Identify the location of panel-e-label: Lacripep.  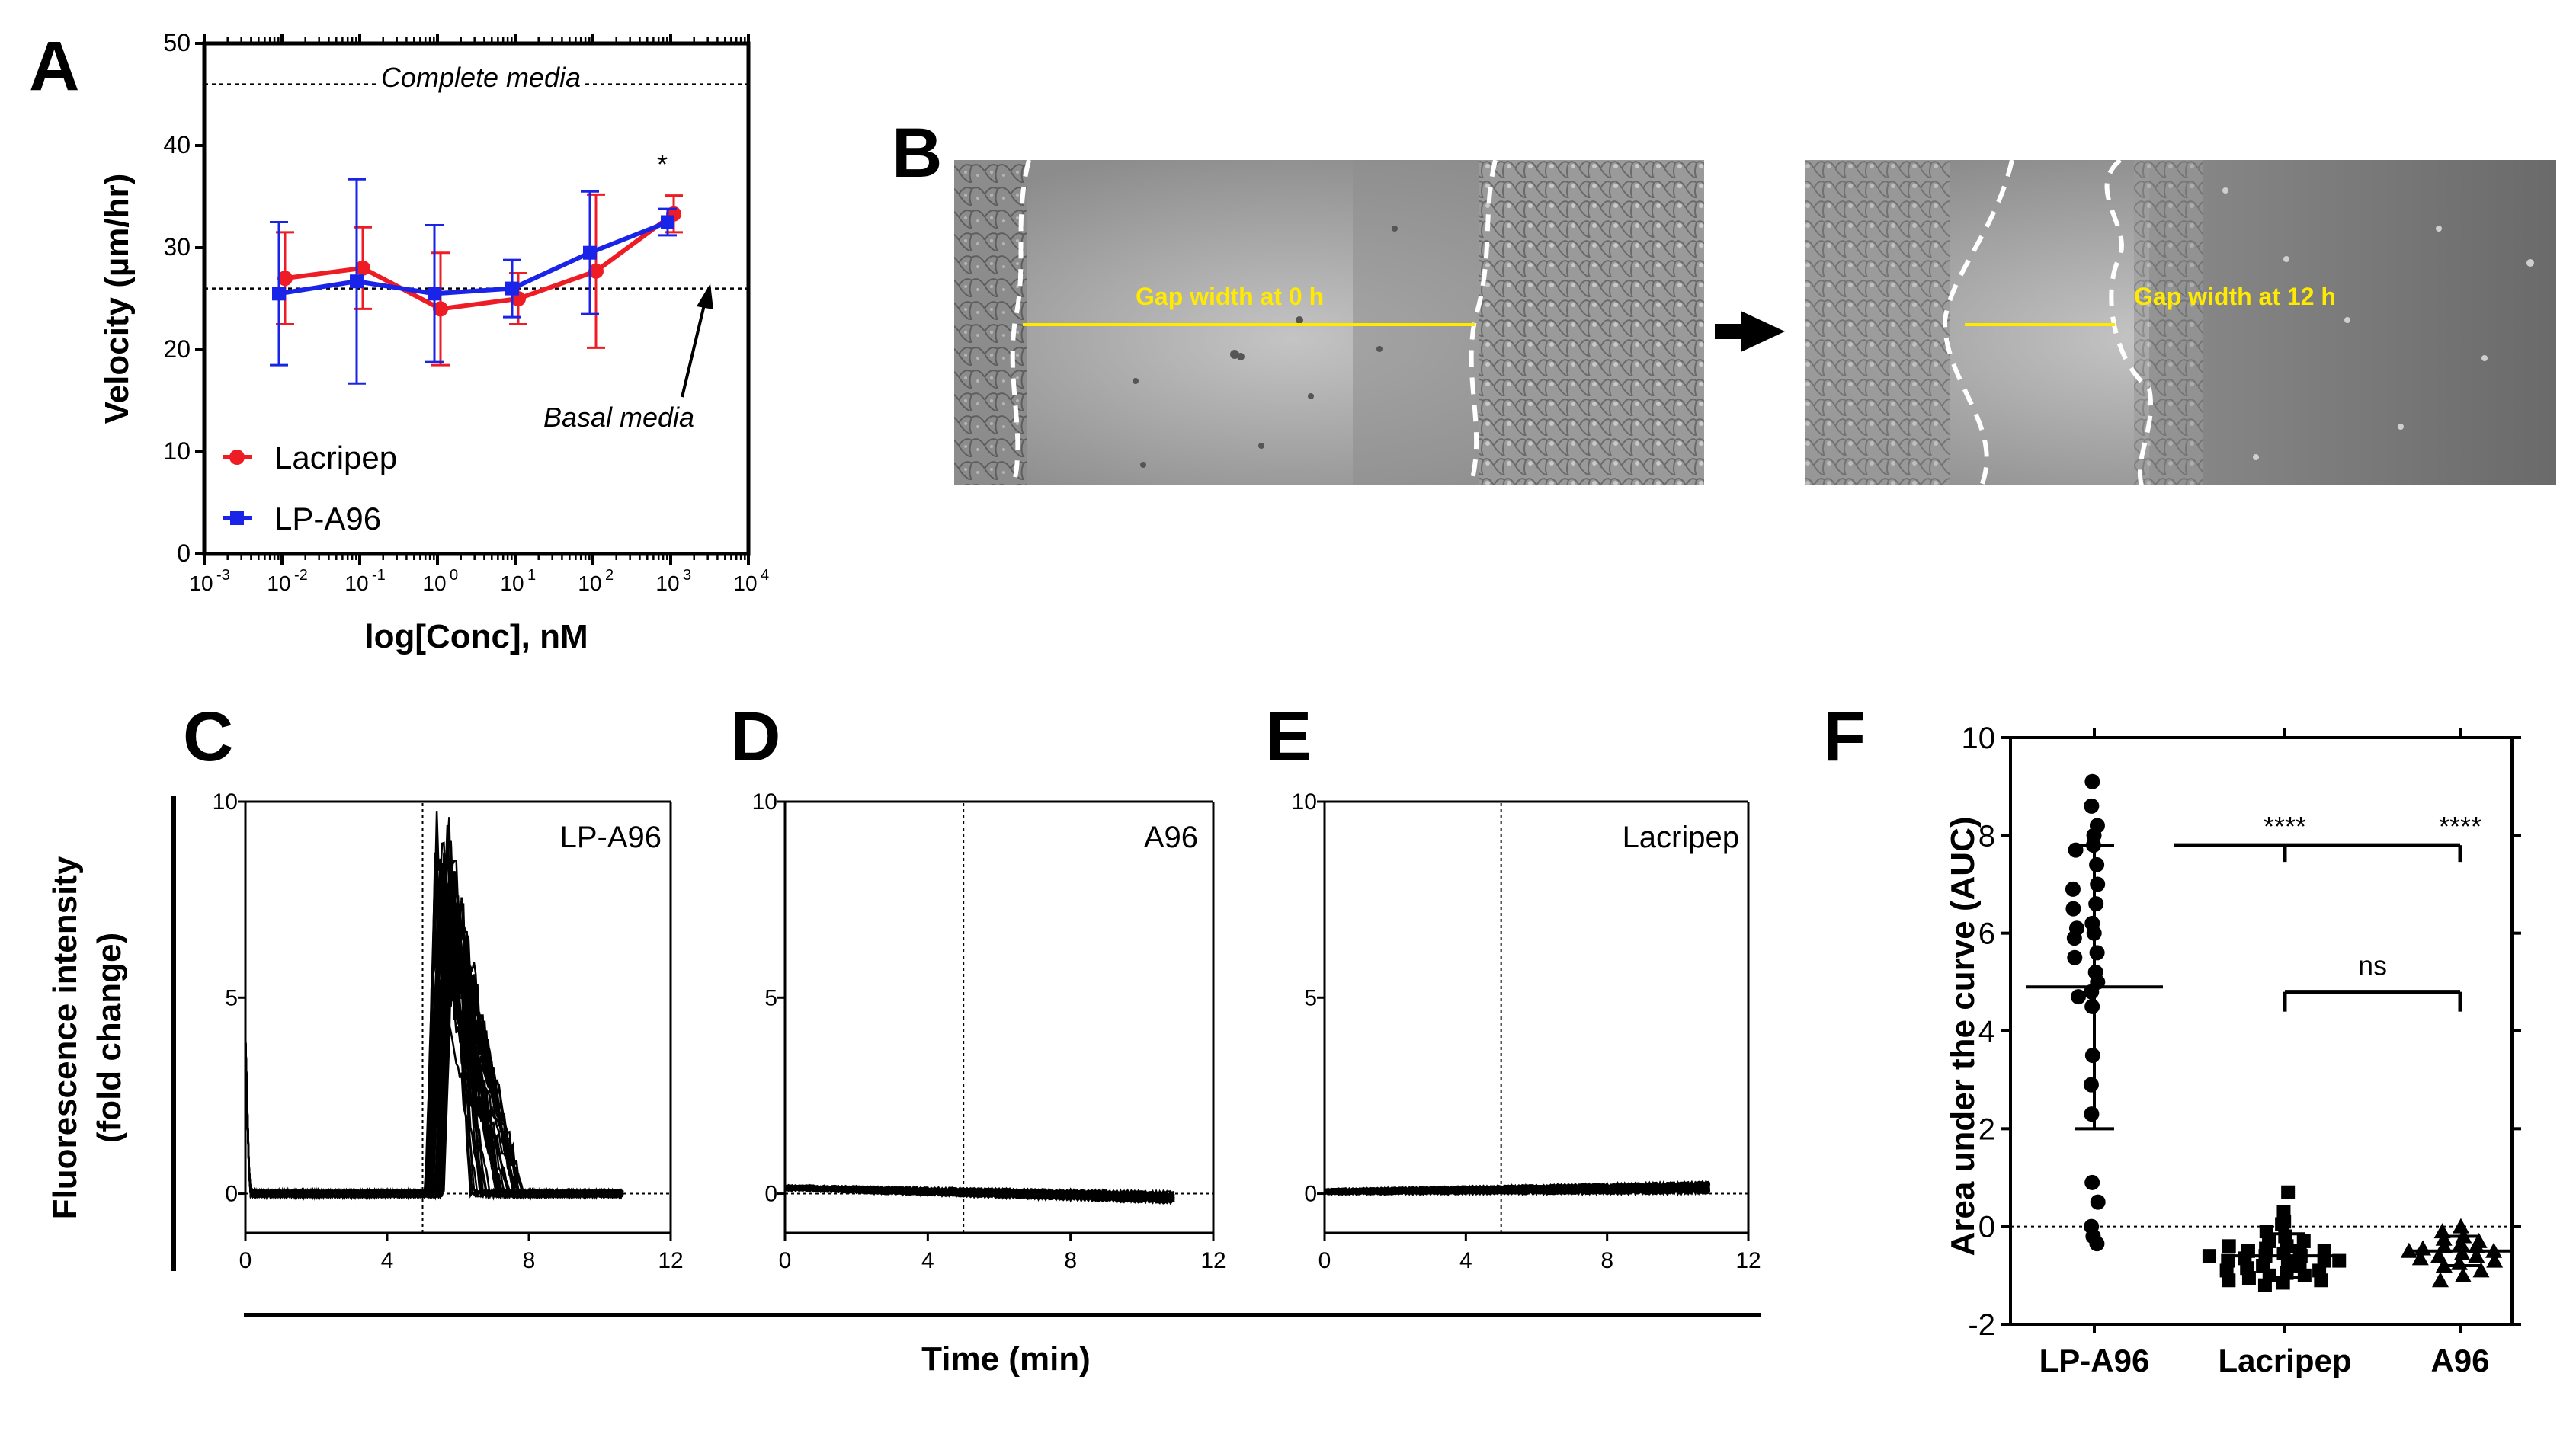
(1681, 838).